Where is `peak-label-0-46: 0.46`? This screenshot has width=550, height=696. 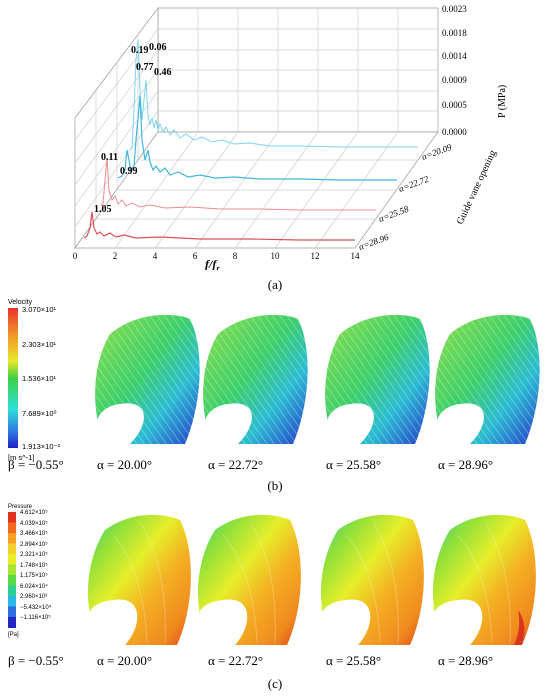 peak-label-0-46: 0.46 is located at coordinates (163, 72).